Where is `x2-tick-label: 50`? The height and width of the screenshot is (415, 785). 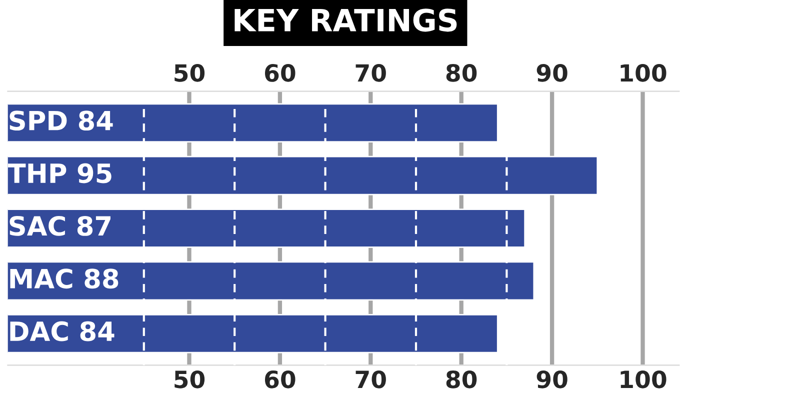 x2-tick-label: 50 is located at coordinates (189, 379).